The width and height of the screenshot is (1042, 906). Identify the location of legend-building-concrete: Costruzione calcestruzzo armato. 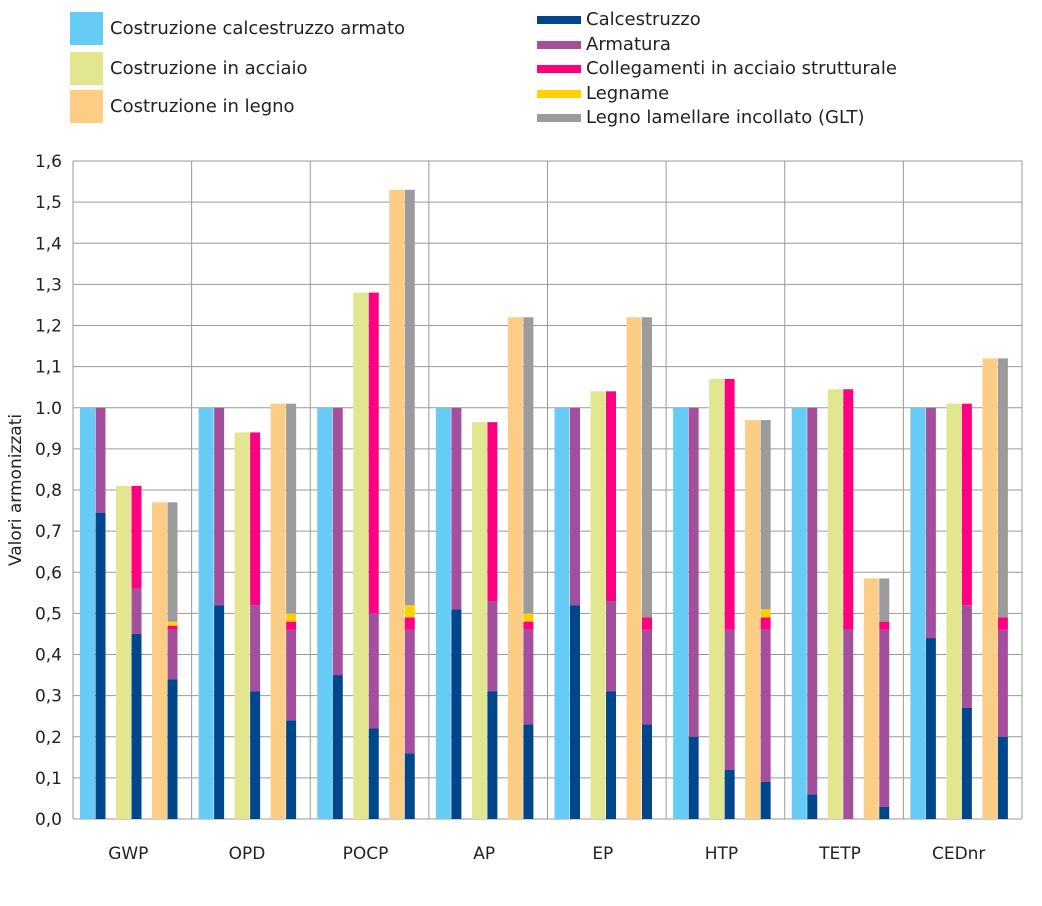
(237, 28).